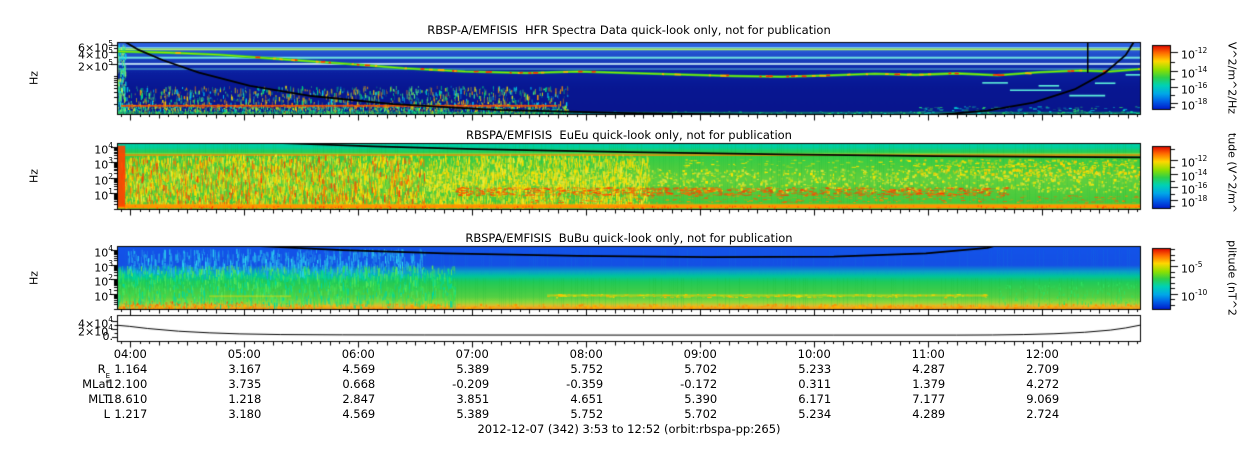 This screenshot has width=1250, height=449. What do you see at coordinates (103, 371) in the screenshot?
I see `ephemeris-row-label: RE` at bounding box center [103, 371].